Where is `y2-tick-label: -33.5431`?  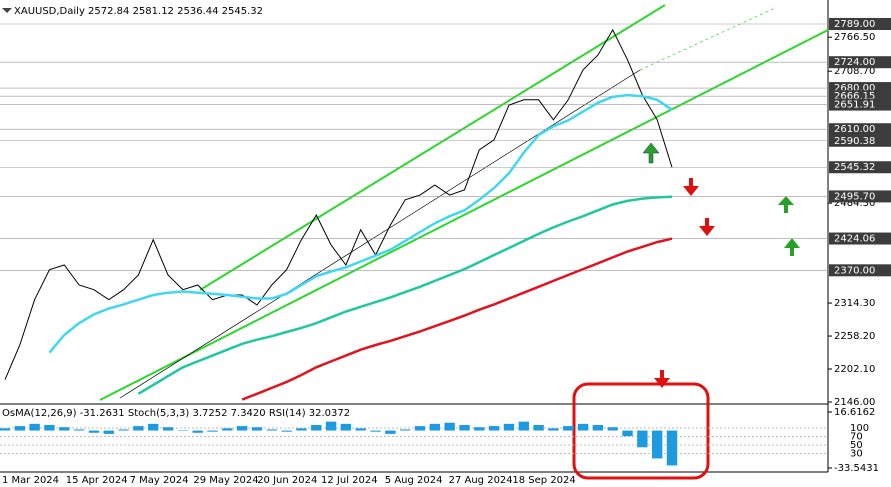
y2-tick-label: -33.5431 is located at coordinates (856, 468).